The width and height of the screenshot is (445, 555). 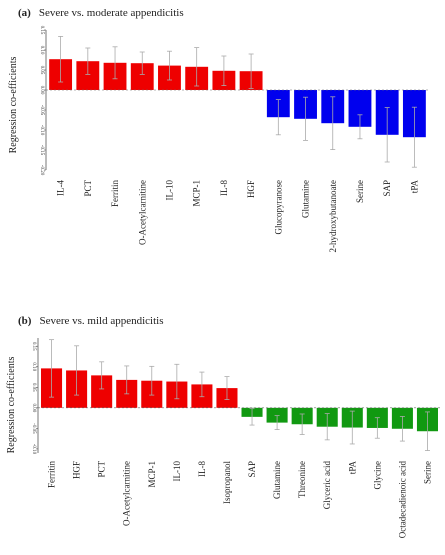 What do you see at coordinates (11, 405) in the screenshot?
I see `chart-b-ylabel: Regression co-efficients` at bounding box center [11, 405].